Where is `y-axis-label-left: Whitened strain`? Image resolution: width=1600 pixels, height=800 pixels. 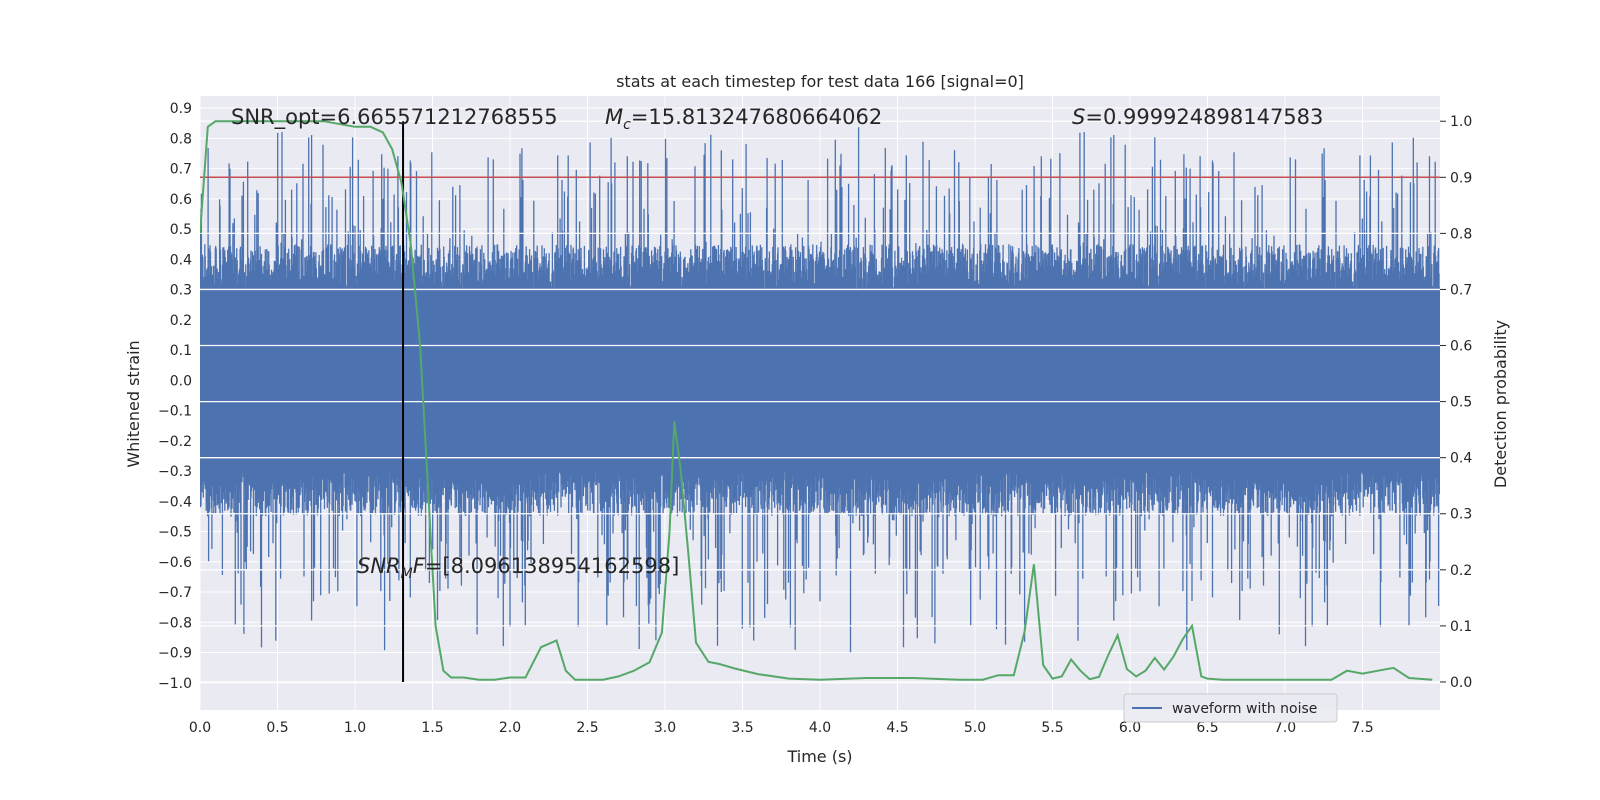 y-axis-label-left: Whitened strain is located at coordinates (133, 403).